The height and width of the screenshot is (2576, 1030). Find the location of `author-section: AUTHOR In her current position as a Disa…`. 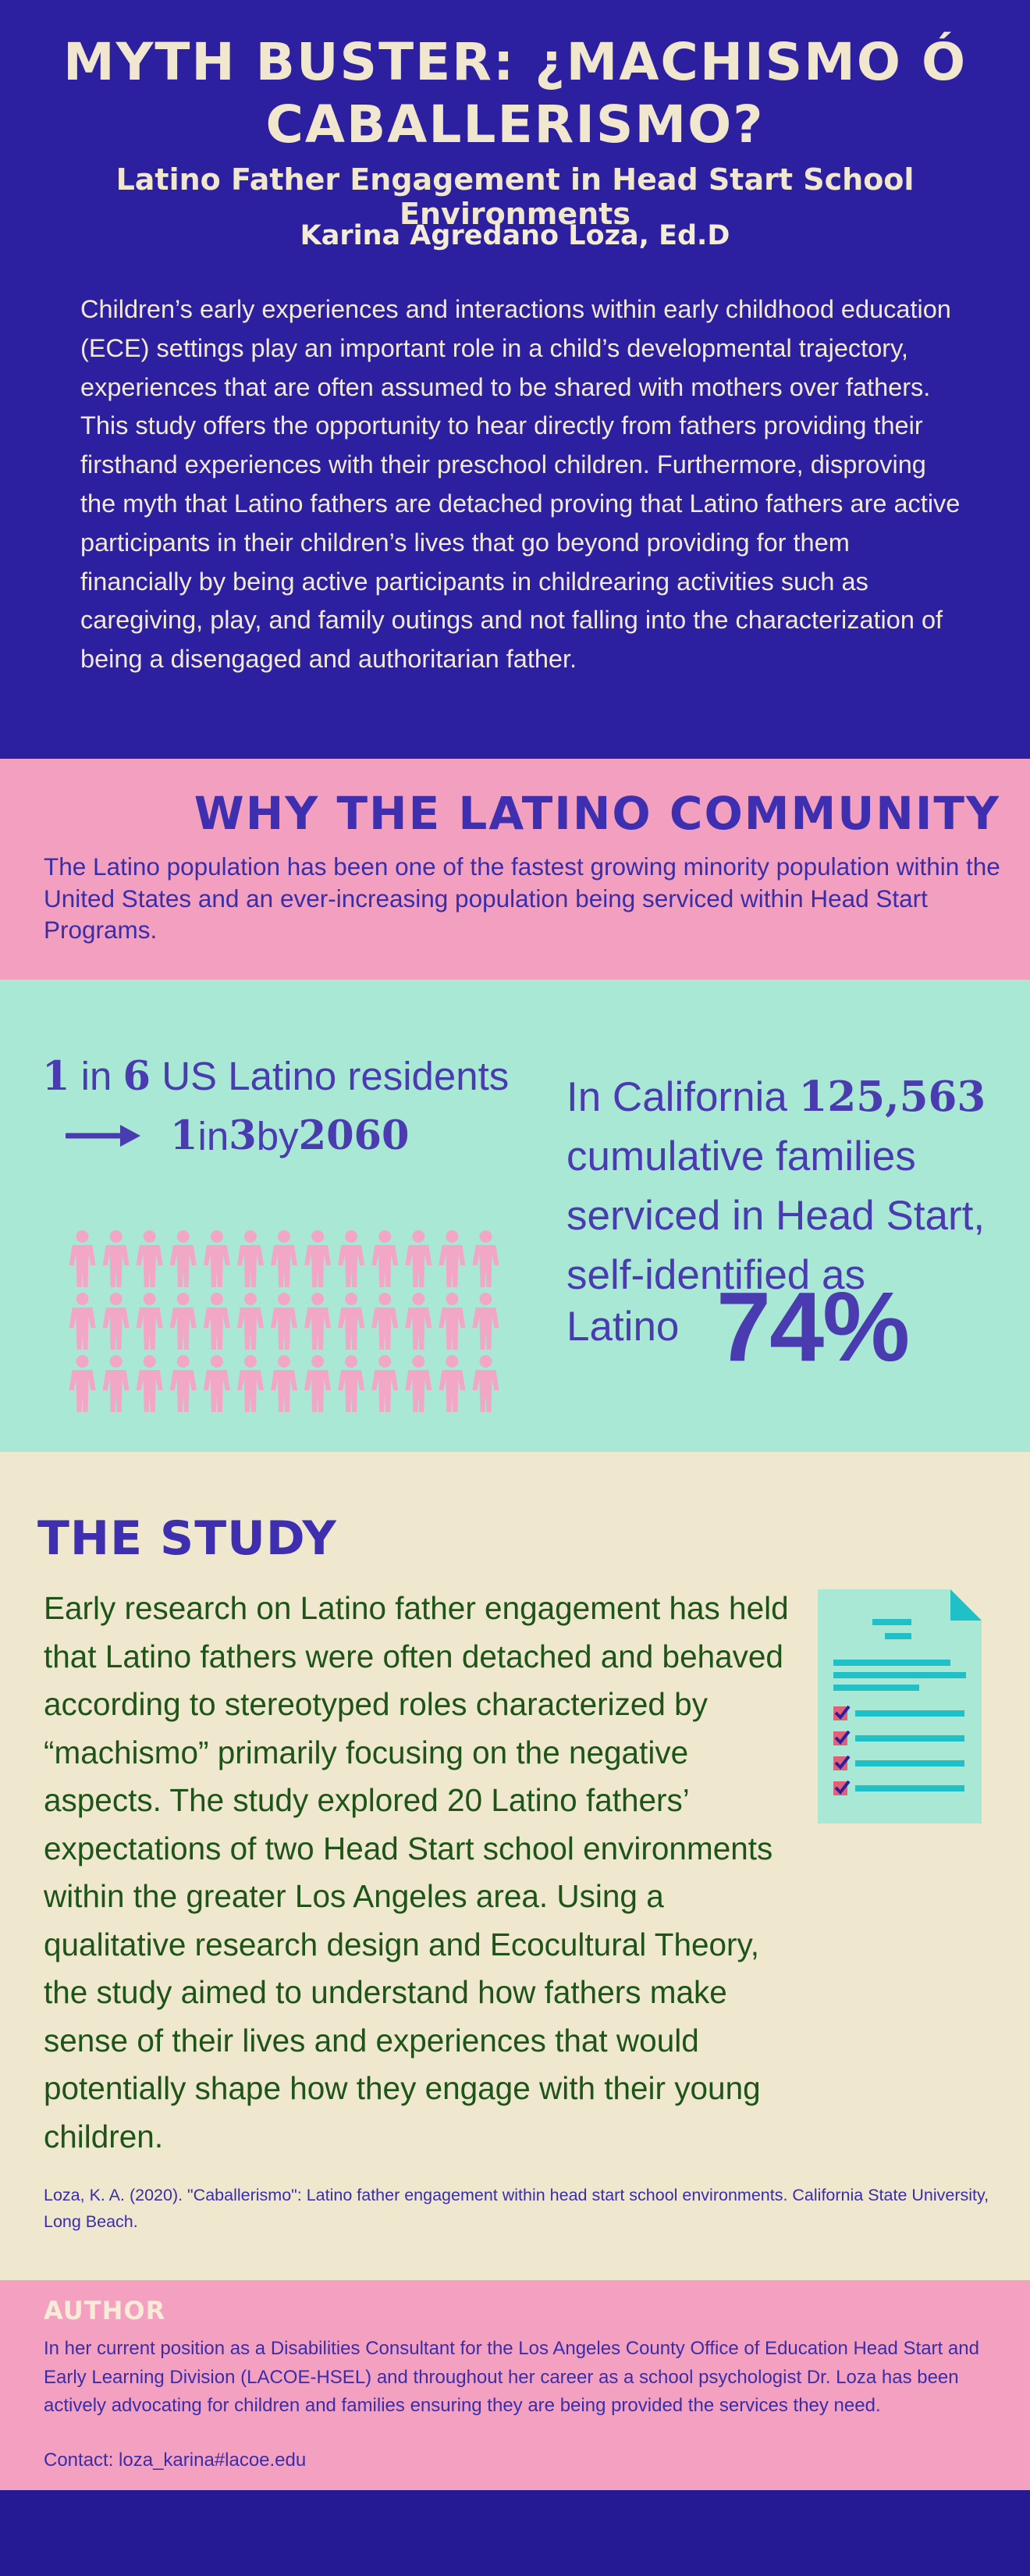

author-section: AUTHOR In her current position as a Disa… is located at coordinates (515, 2385).